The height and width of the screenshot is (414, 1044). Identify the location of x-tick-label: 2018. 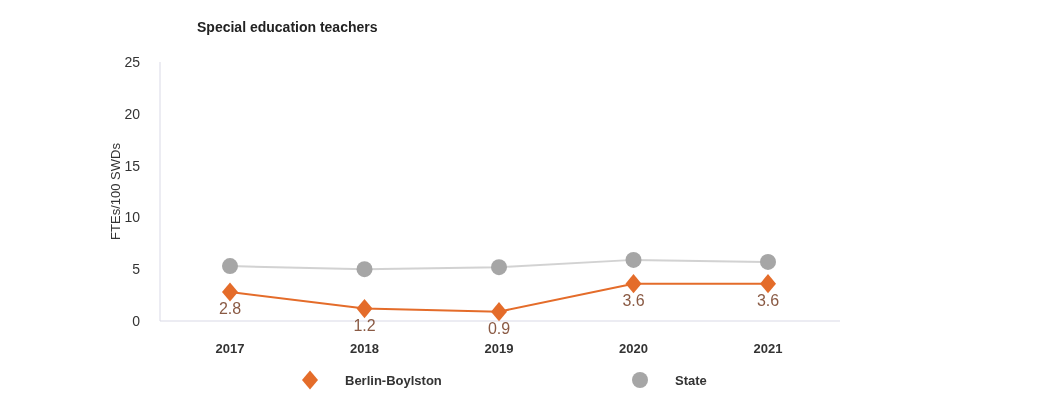
(364, 348).